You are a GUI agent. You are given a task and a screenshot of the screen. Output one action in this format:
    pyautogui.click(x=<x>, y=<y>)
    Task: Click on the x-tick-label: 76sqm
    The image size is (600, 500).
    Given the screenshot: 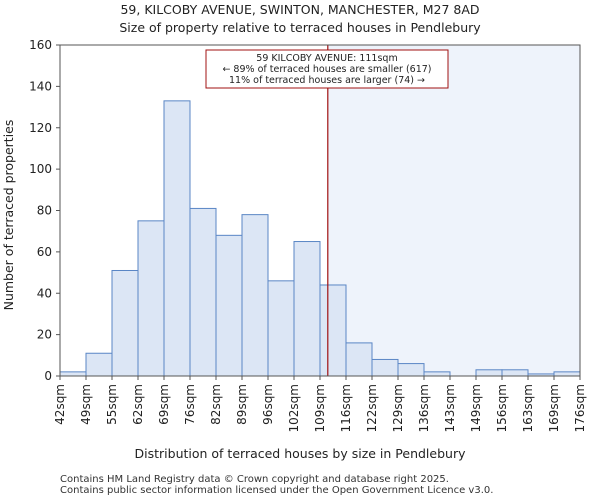 What is the action you would take?
    pyautogui.click(x=190, y=404)
    